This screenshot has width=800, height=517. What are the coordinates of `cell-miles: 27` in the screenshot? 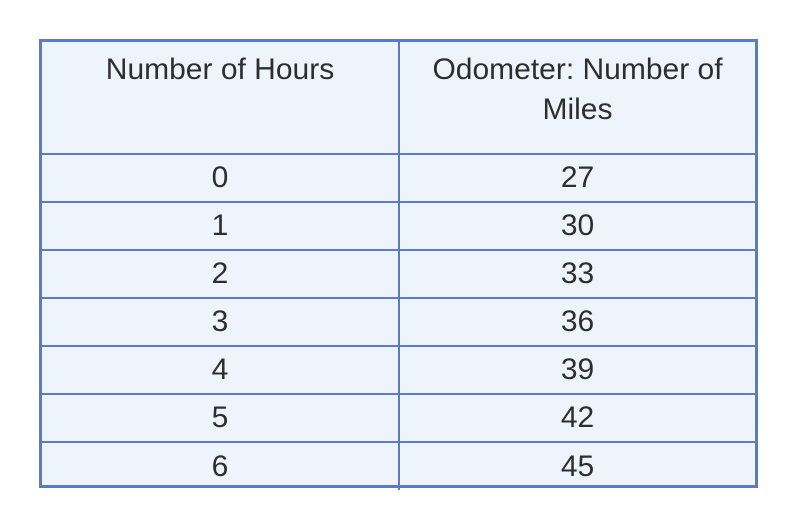 It's located at (576, 178).